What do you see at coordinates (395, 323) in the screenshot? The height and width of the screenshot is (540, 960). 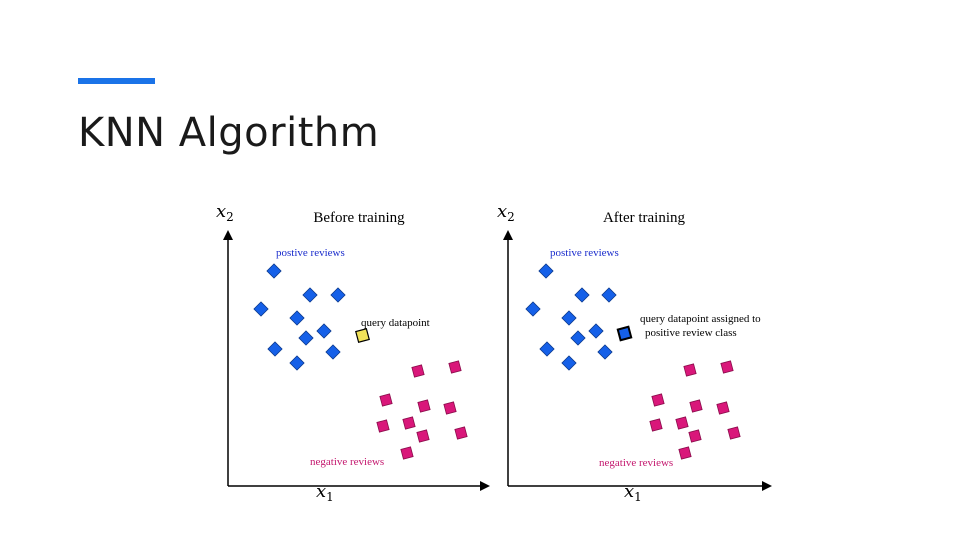 I see `query-datapoint-label: query datapoint` at bounding box center [395, 323].